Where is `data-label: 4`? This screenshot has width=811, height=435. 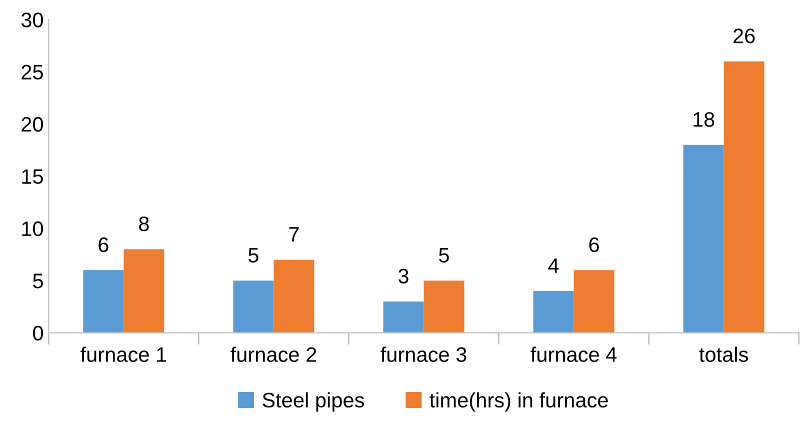
data-label: 4 is located at coordinates (553, 265).